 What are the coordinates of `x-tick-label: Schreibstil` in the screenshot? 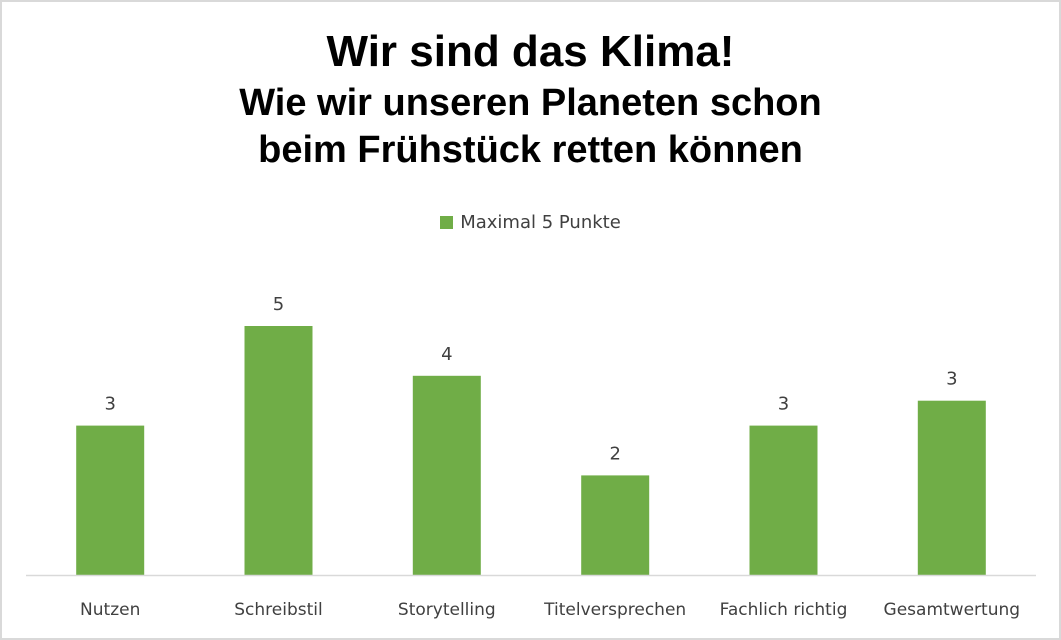 It's located at (278, 610).